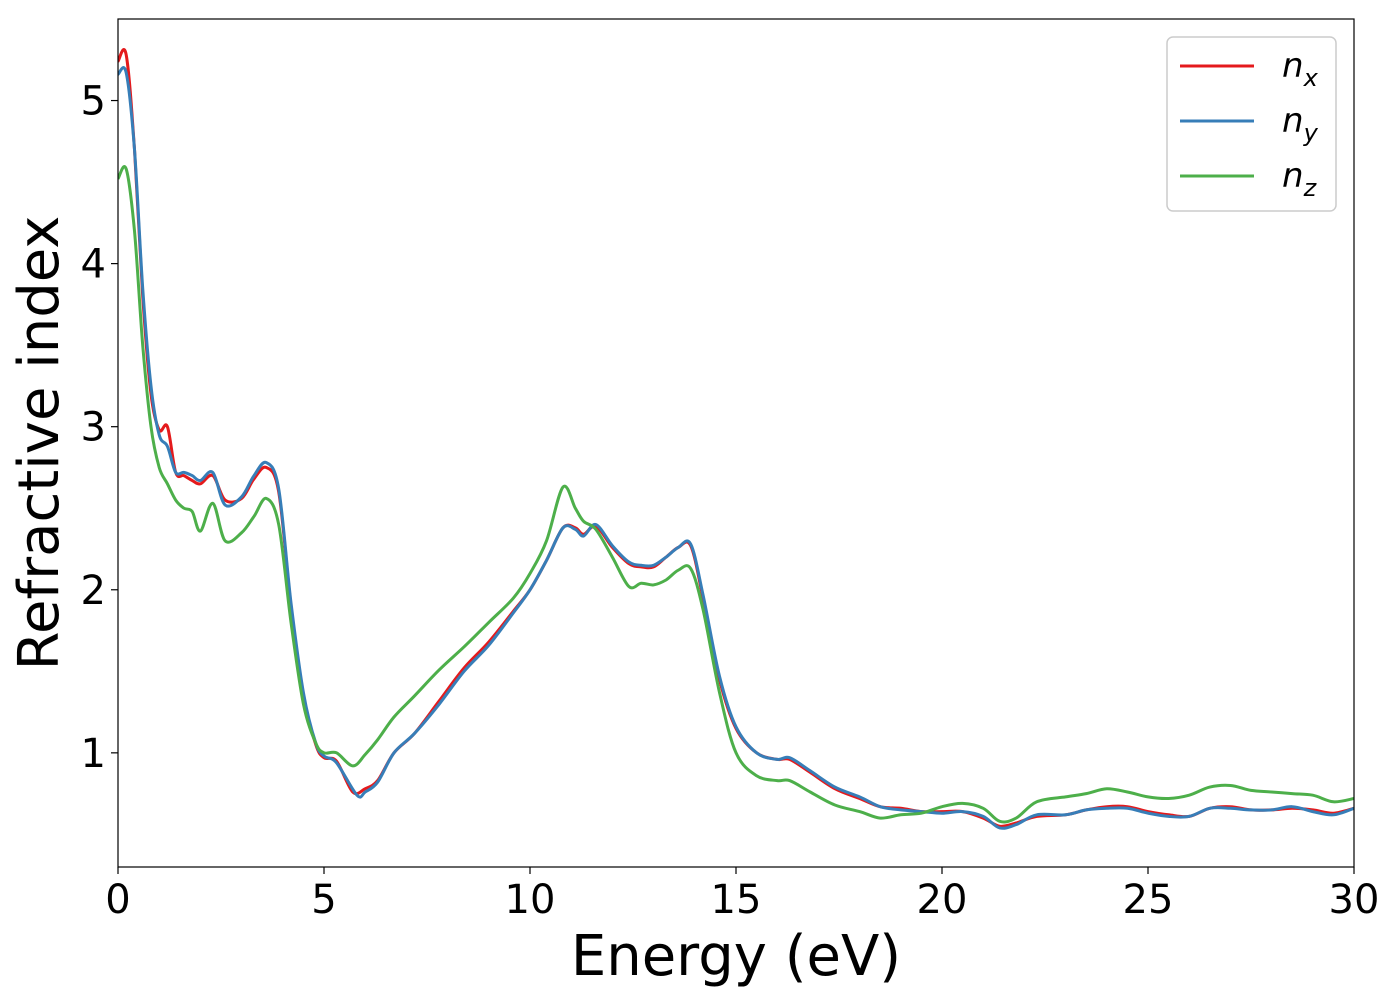  Describe the element at coordinates (942, 900) in the screenshot. I see `x-tick-label: 20` at that location.